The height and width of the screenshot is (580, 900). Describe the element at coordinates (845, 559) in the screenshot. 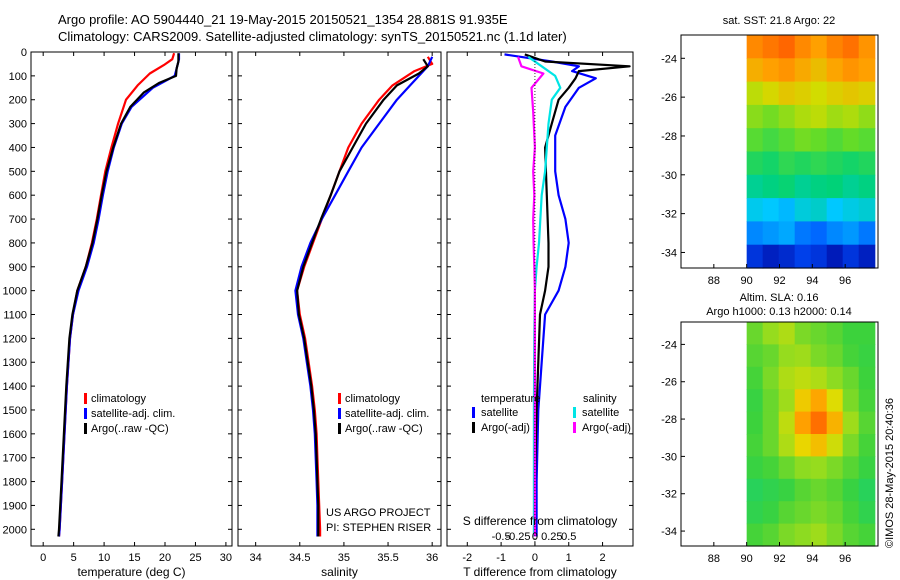

I see `sla_map-xtick-label: 96` at that location.